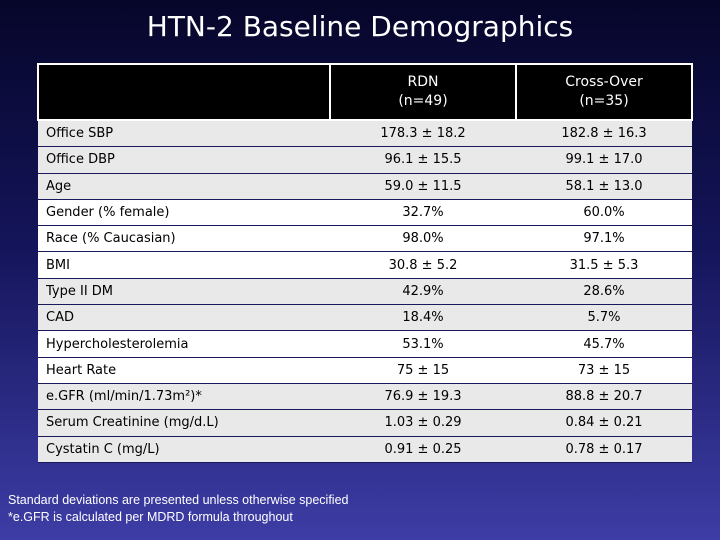 This screenshot has width=720, height=540. What do you see at coordinates (604, 449) in the screenshot?
I see `crossover-value: 0.78 ± 0.17` at bounding box center [604, 449].